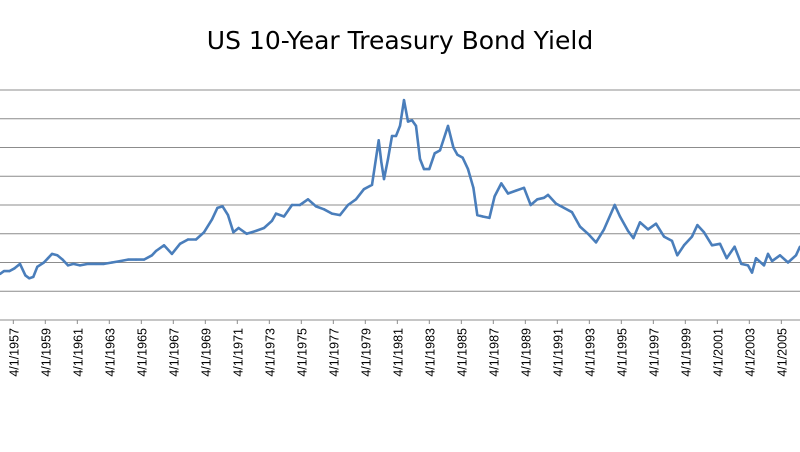 The height and width of the screenshot is (452, 800). I want to click on x-tick-label: 4/1/1961, so click(78, 352).